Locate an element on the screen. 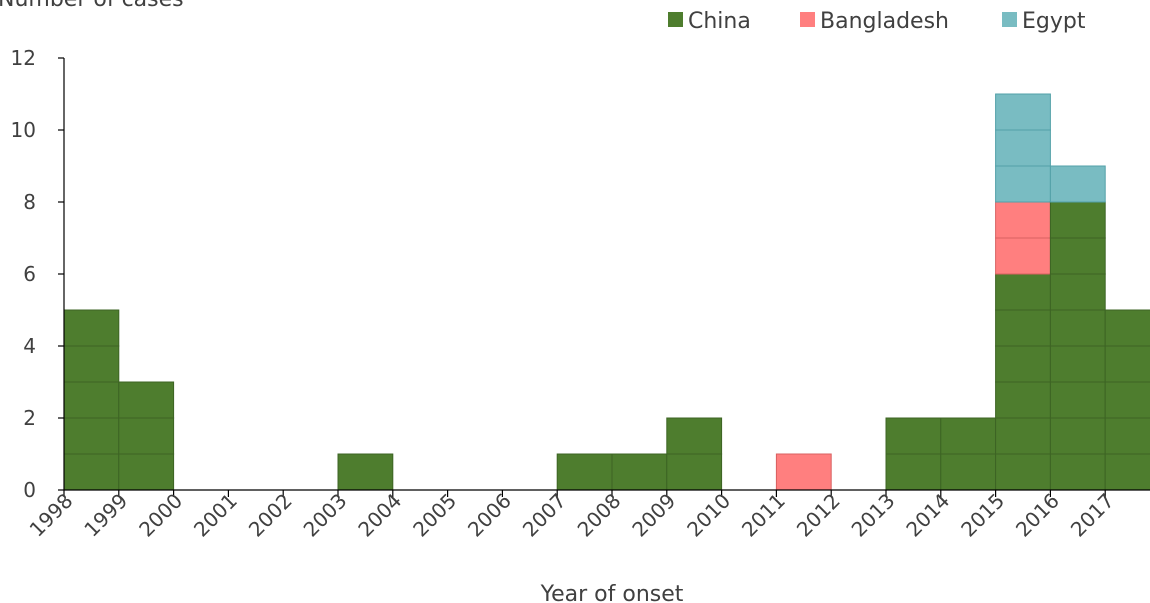 Image resolution: width=1150 pixels, height=603 pixels. legend-label-china: China is located at coordinates (719, 21).